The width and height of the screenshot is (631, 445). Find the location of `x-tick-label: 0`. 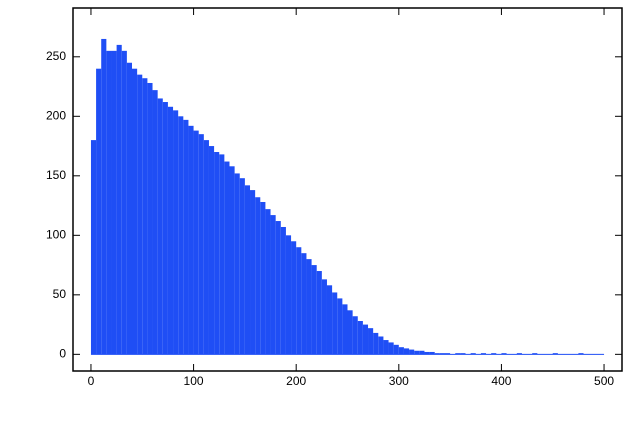

x-tick-label: 0 is located at coordinates (91, 381).